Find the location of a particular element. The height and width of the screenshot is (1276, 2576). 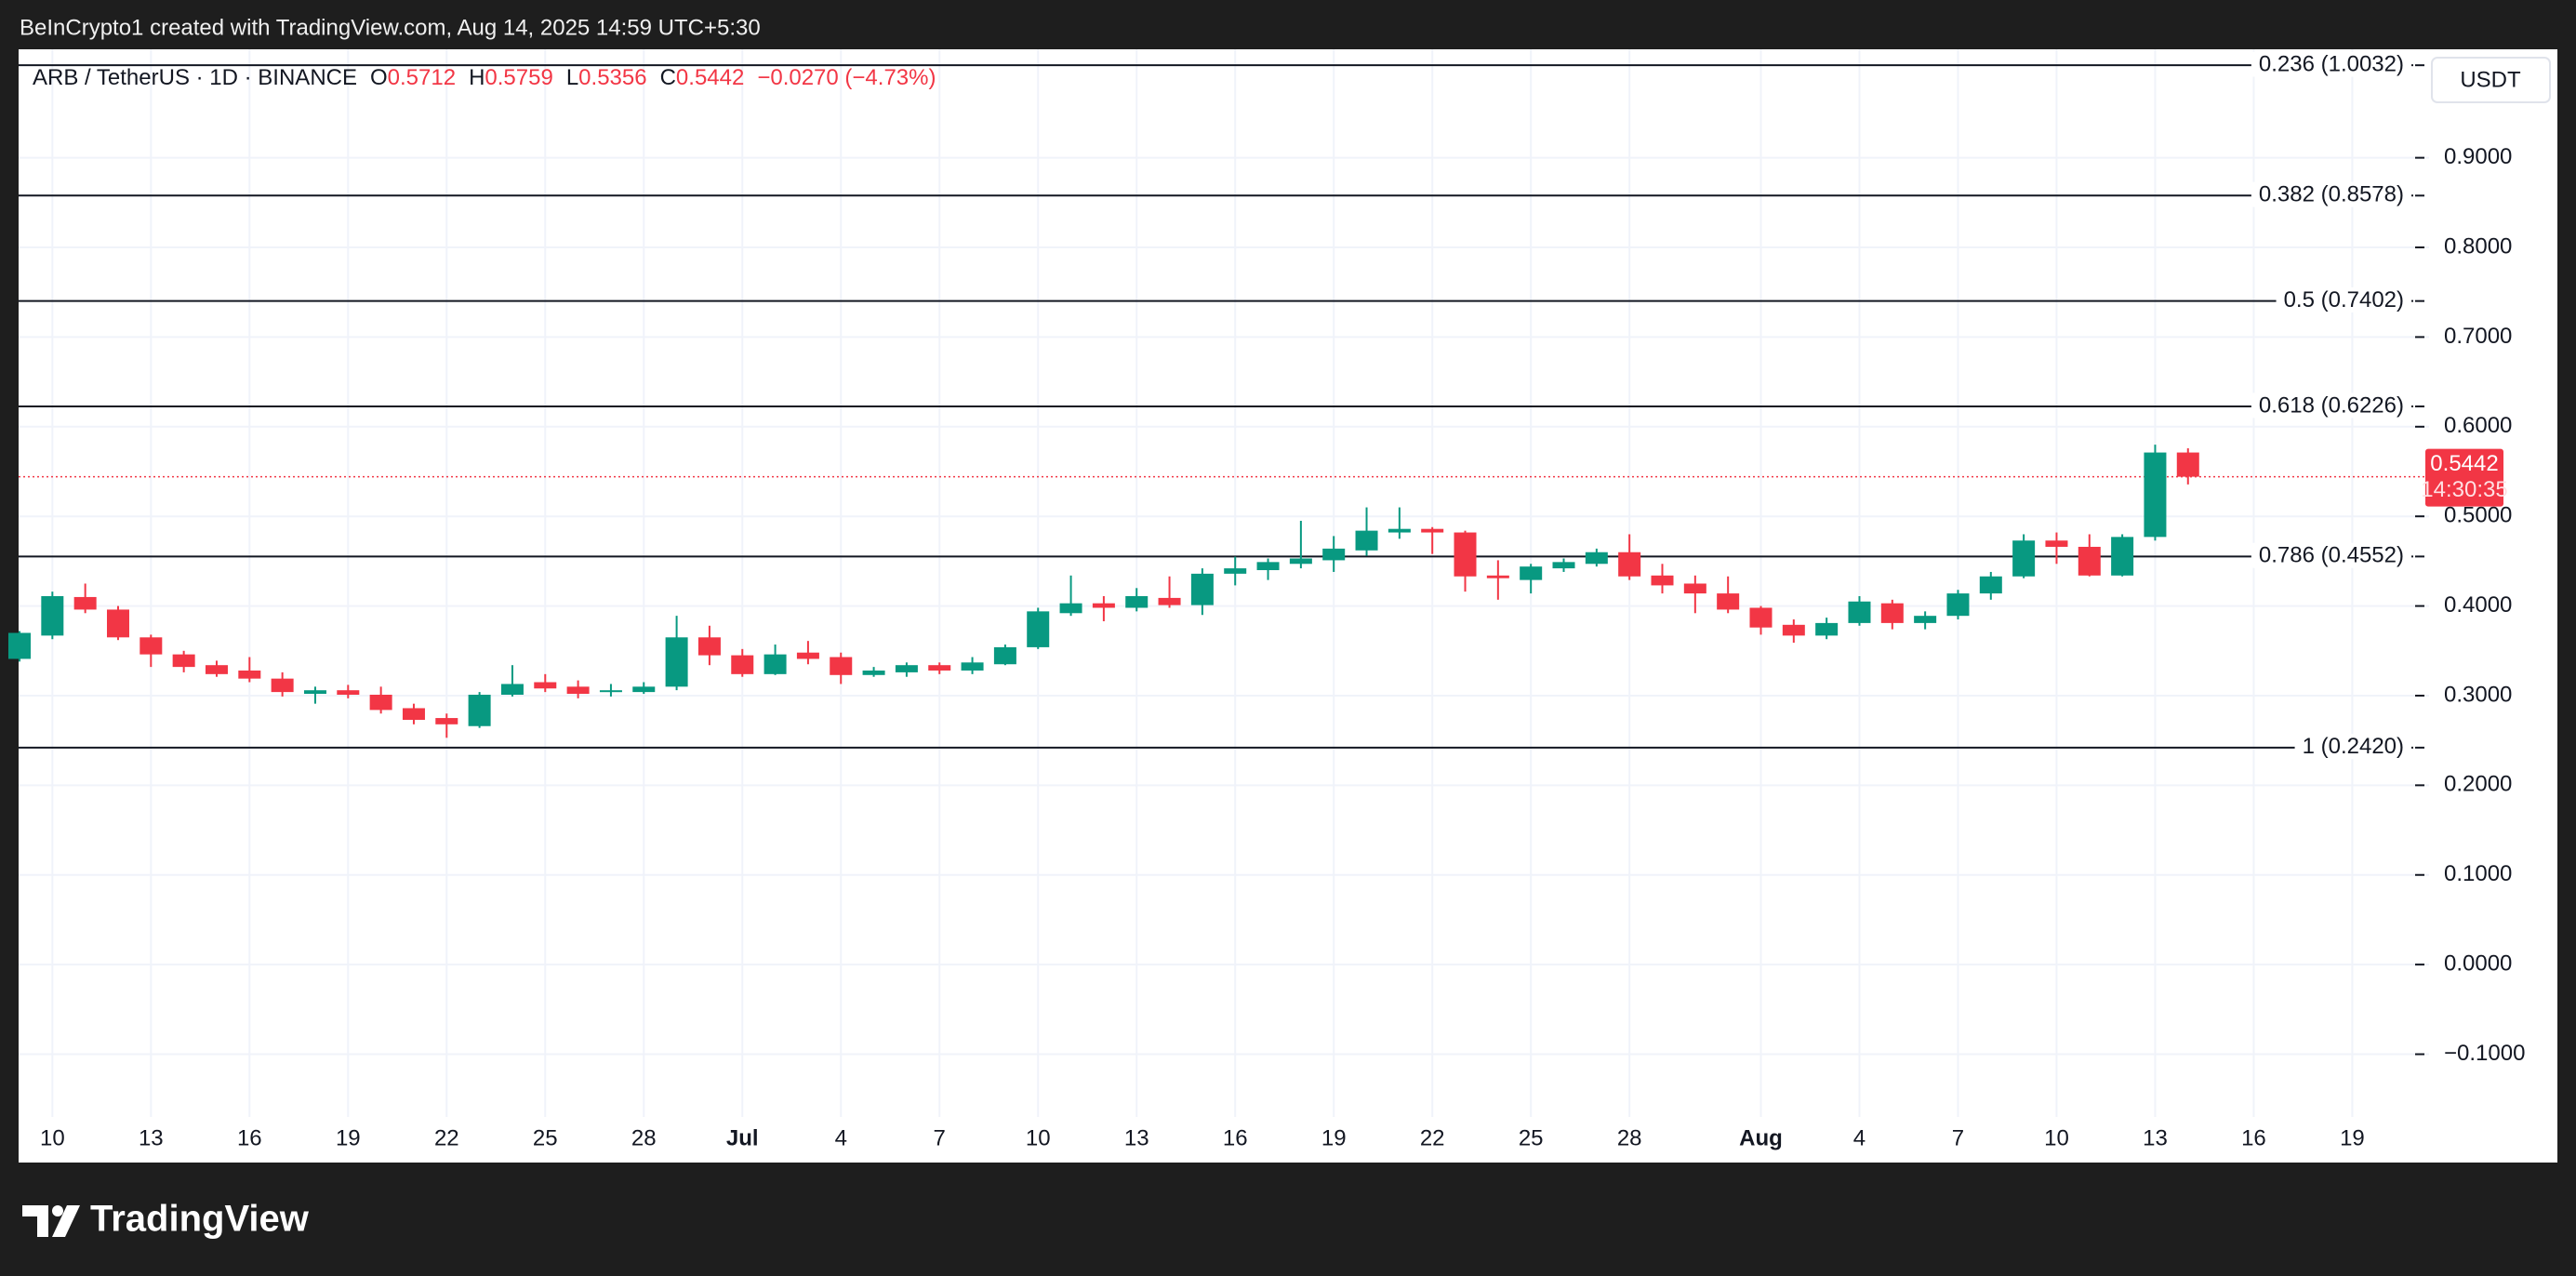

fib-label: 1 (0.2420) is located at coordinates (2353, 746).